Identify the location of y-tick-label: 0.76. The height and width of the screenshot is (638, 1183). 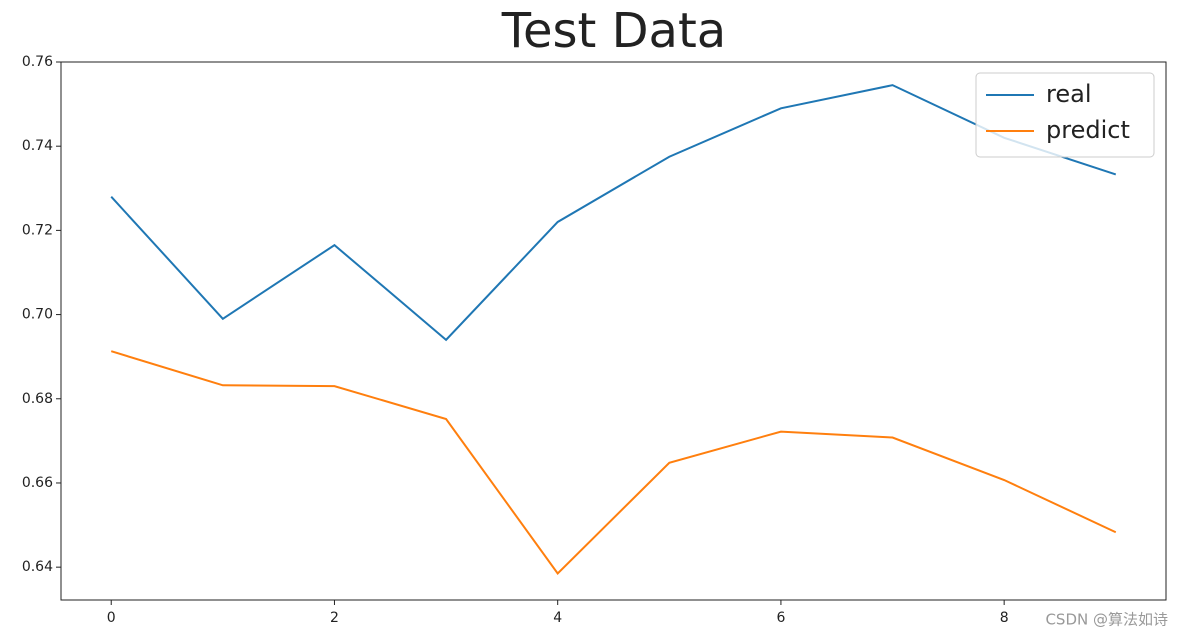
(37, 62).